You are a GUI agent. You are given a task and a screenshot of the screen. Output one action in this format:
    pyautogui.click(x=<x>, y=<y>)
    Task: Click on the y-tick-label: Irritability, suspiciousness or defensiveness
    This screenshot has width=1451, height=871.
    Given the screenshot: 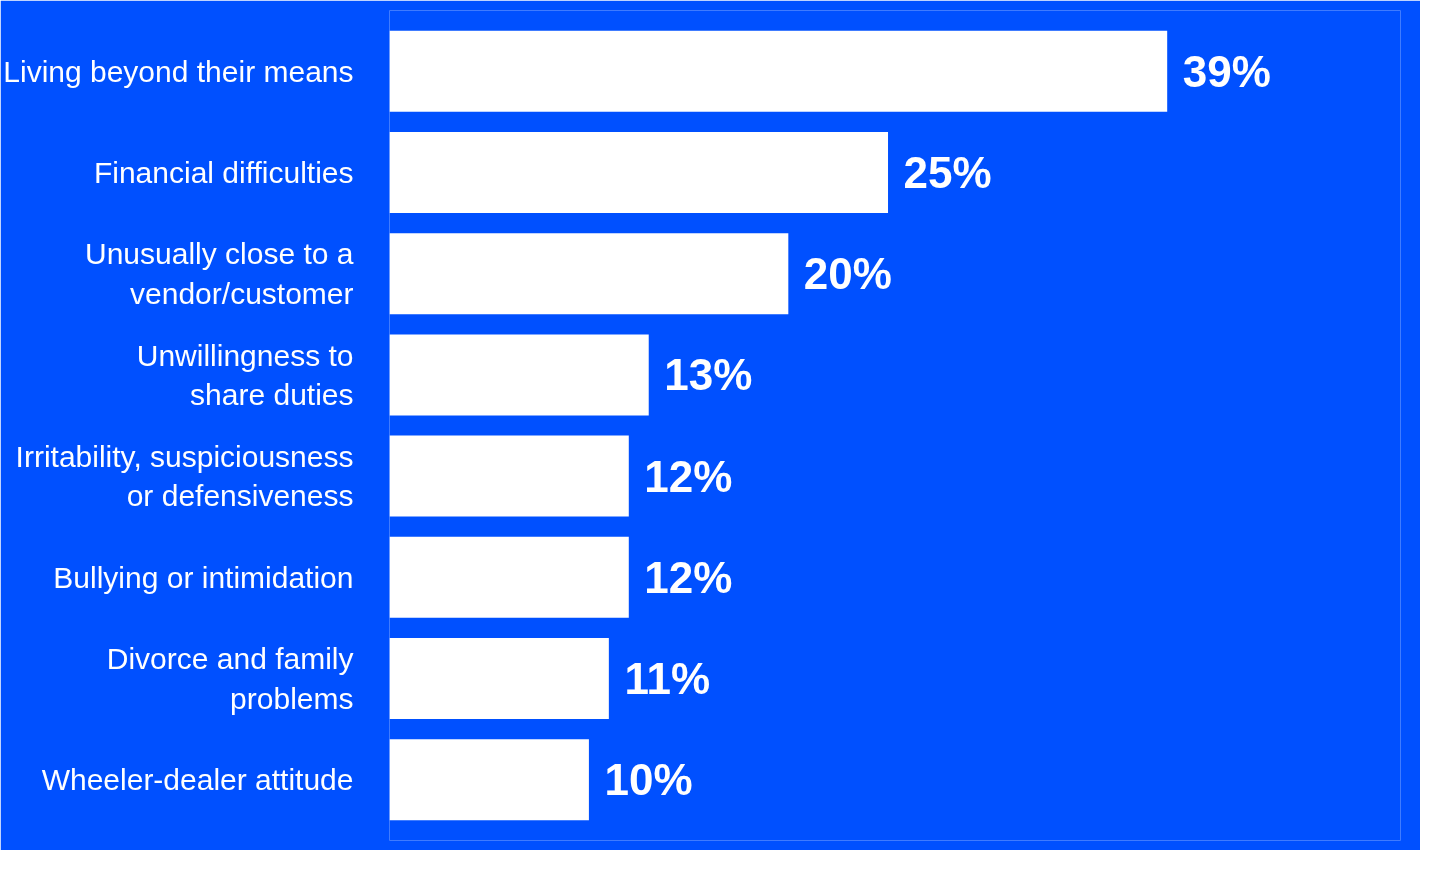 What is the action you would take?
    pyautogui.click(x=184, y=476)
    